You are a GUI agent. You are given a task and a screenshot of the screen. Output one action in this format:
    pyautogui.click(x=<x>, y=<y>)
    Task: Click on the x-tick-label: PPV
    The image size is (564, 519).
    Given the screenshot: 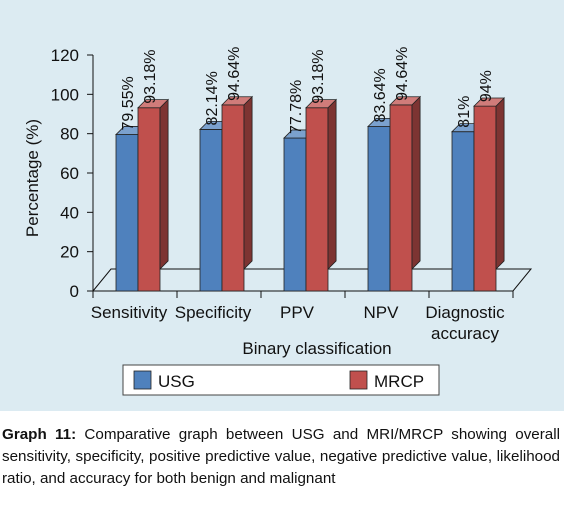 What is the action you would take?
    pyautogui.click(x=297, y=312)
    